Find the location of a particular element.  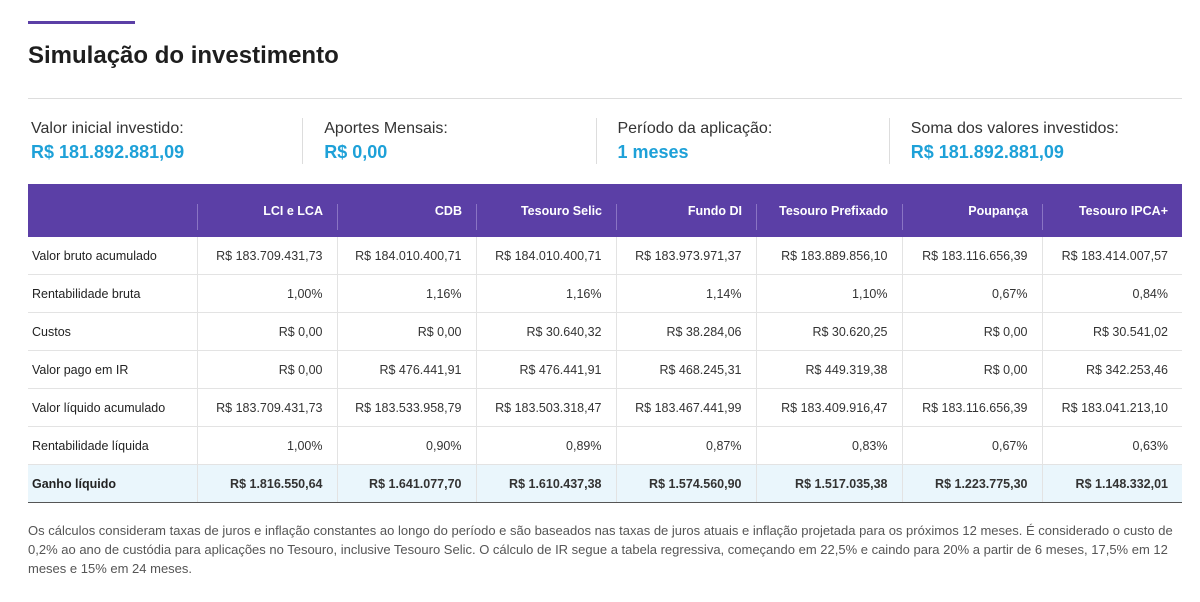

cell: 0,83% is located at coordinates (828, 445).